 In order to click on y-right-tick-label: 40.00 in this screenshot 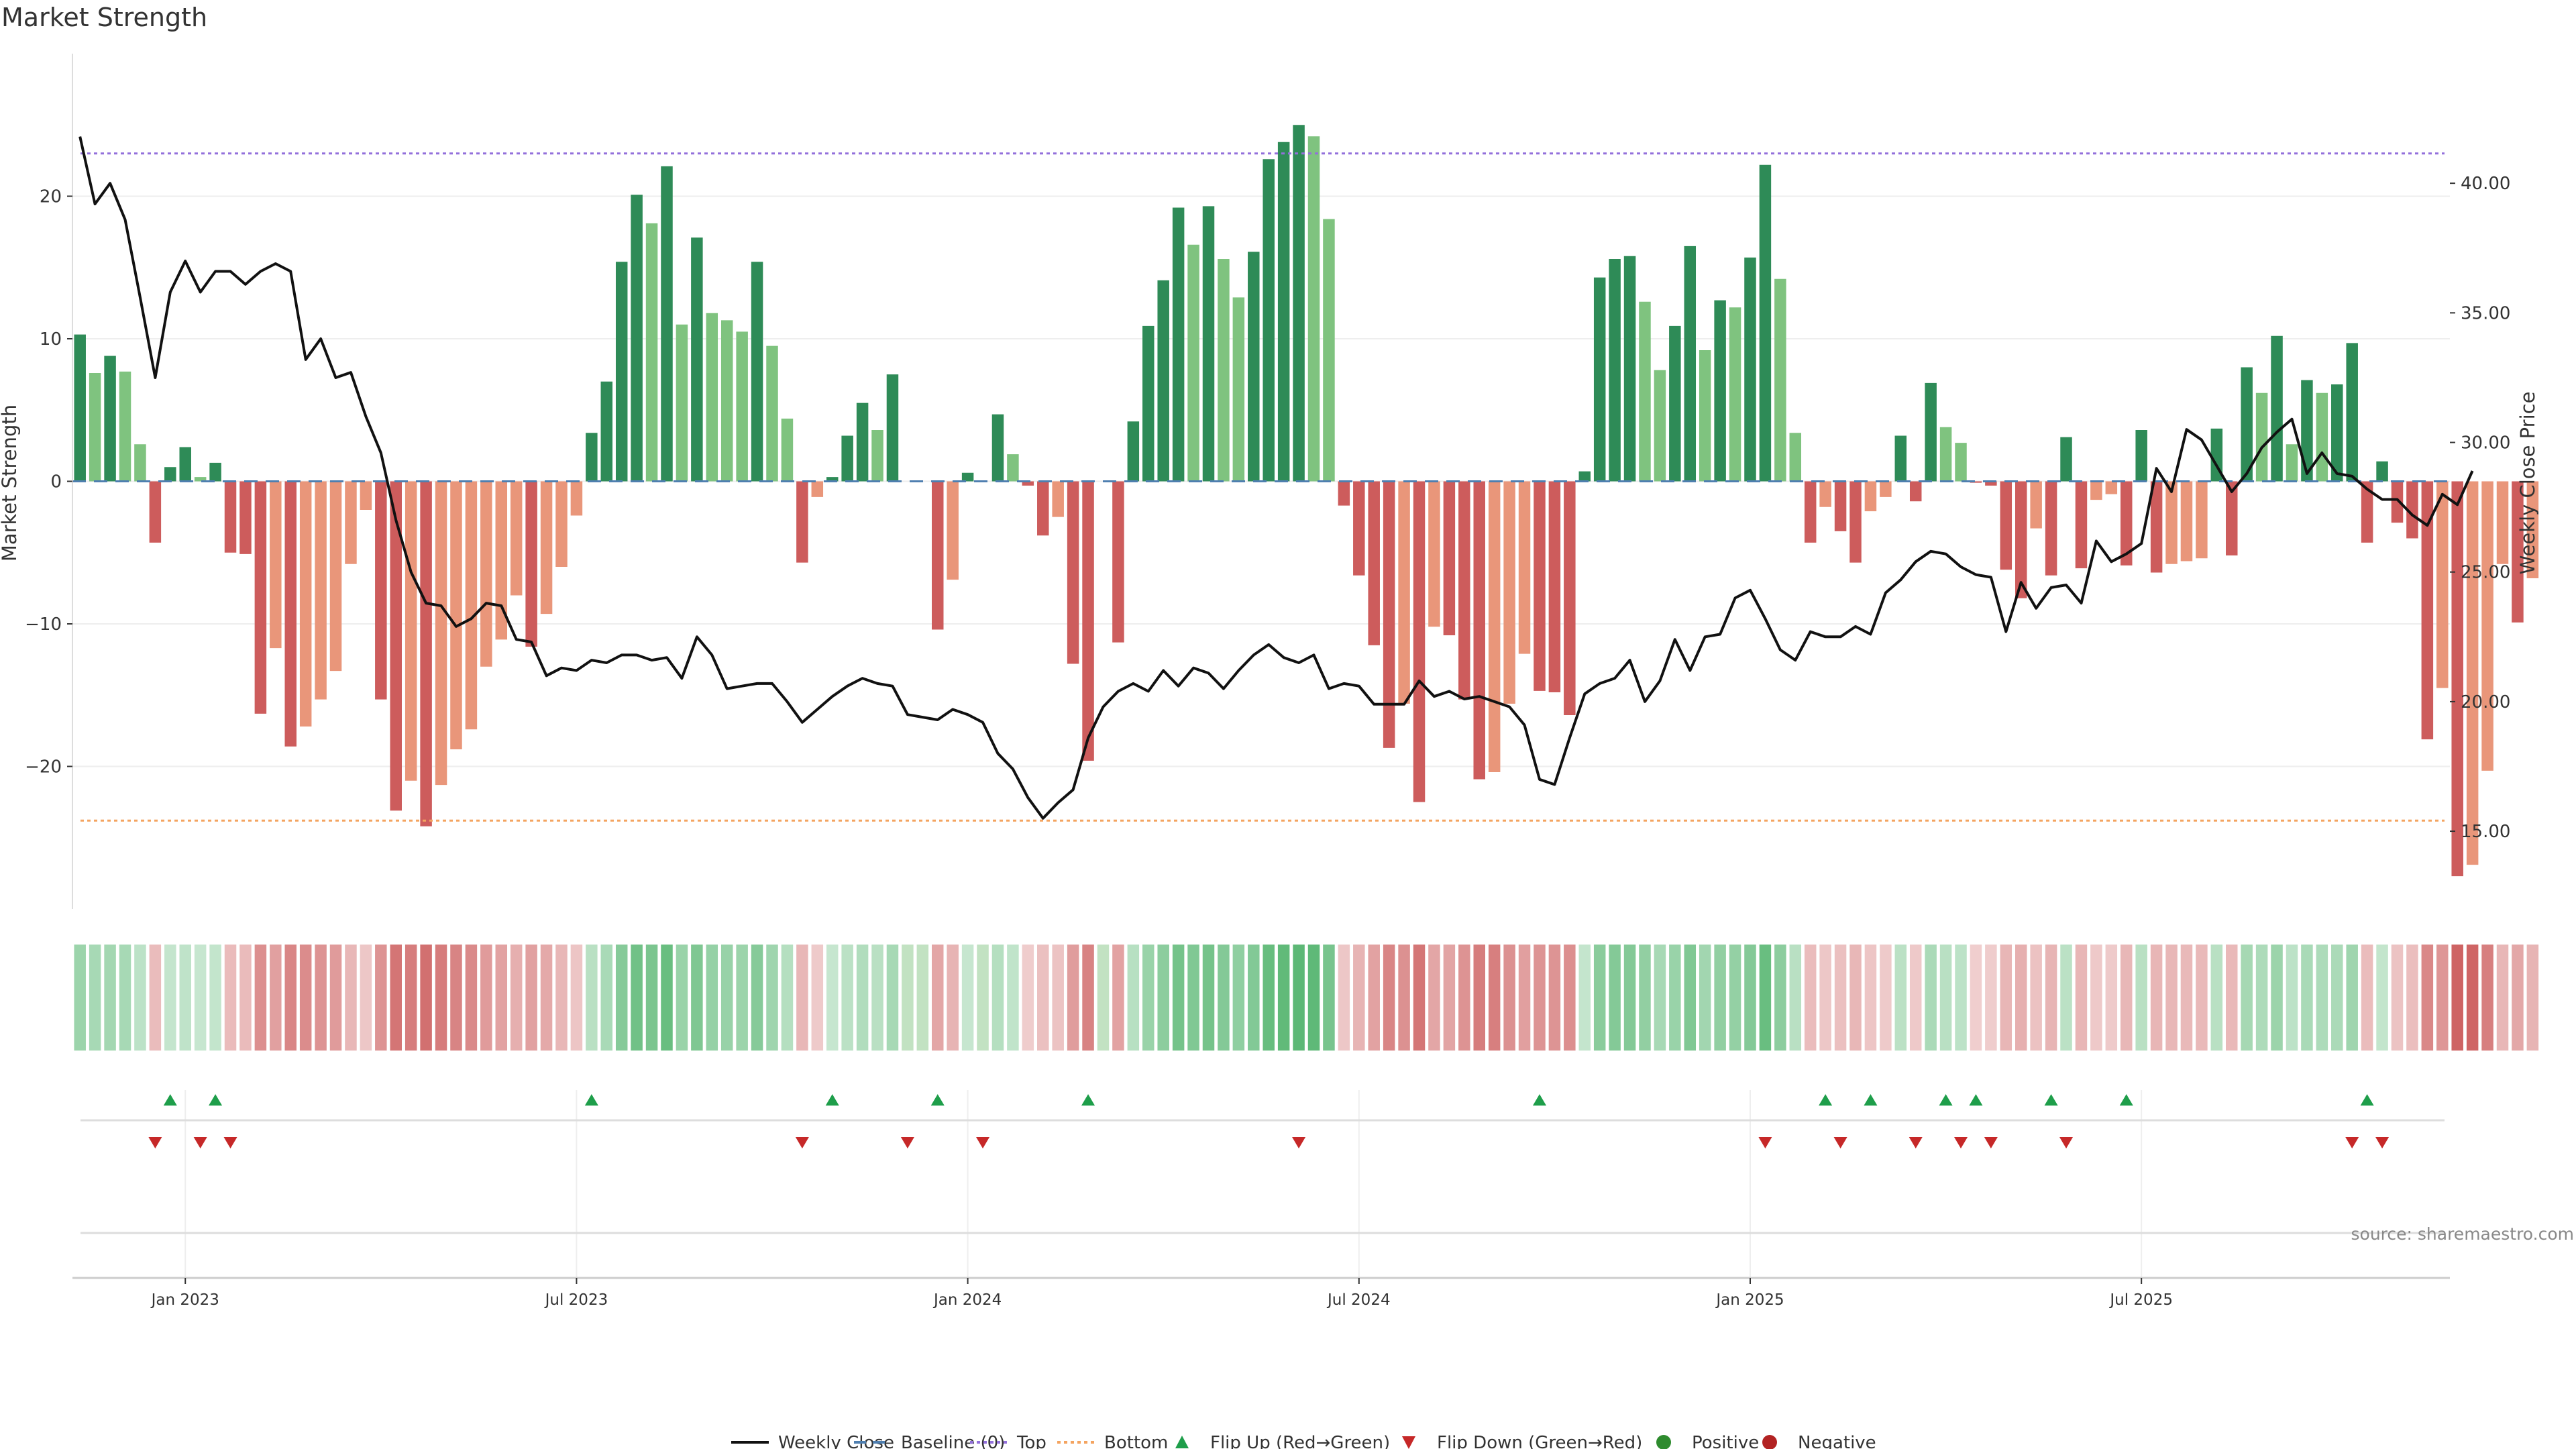, I will do `click(2485, 184)`.